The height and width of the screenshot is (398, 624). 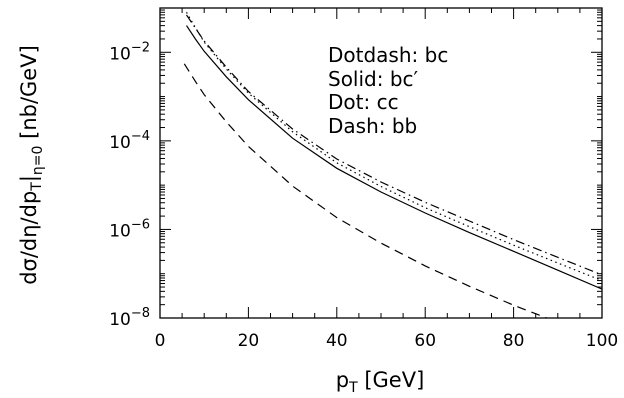 I want to click on y-tick-label: 10⁻⁸, so click(x=129, y=318).